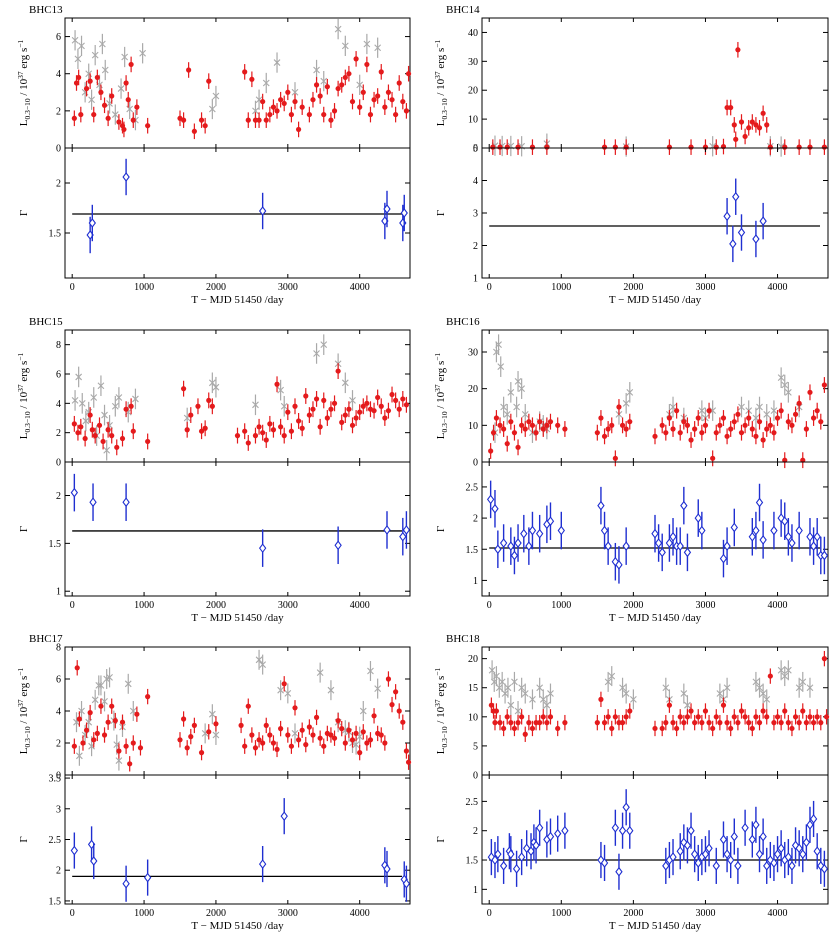  What do you see at coordinates (472, 550) in the screenshot?
I see `y-tick-label: 1.5` at bounding box center [472, 550].